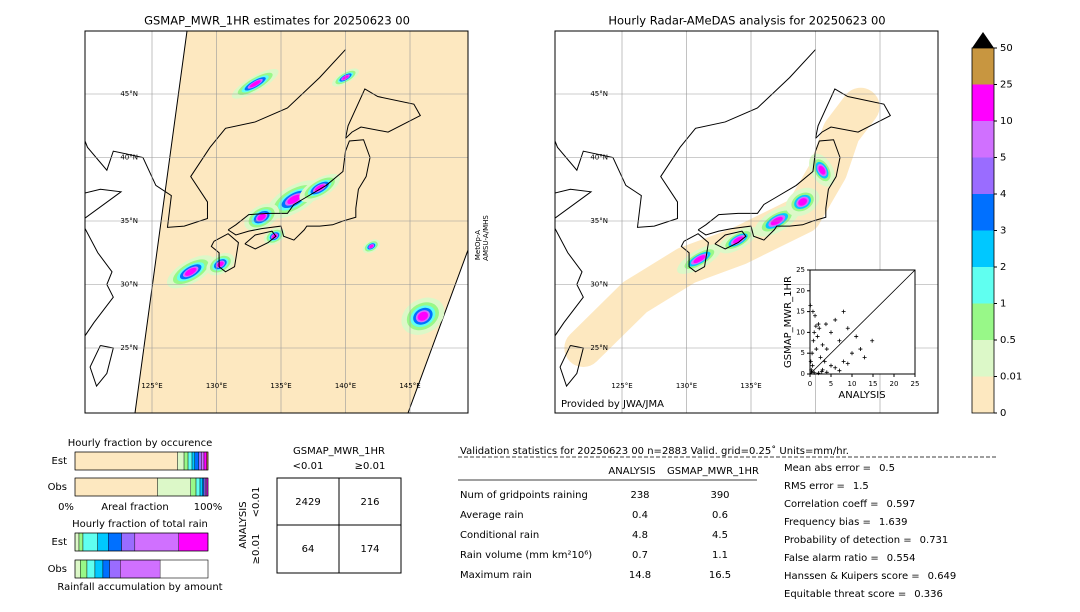 This screenshot has width=1080, height=612. Describe the element at coordinates (827, 468) in the screenshot. I see `score-name: Mean abs error =` at that location.